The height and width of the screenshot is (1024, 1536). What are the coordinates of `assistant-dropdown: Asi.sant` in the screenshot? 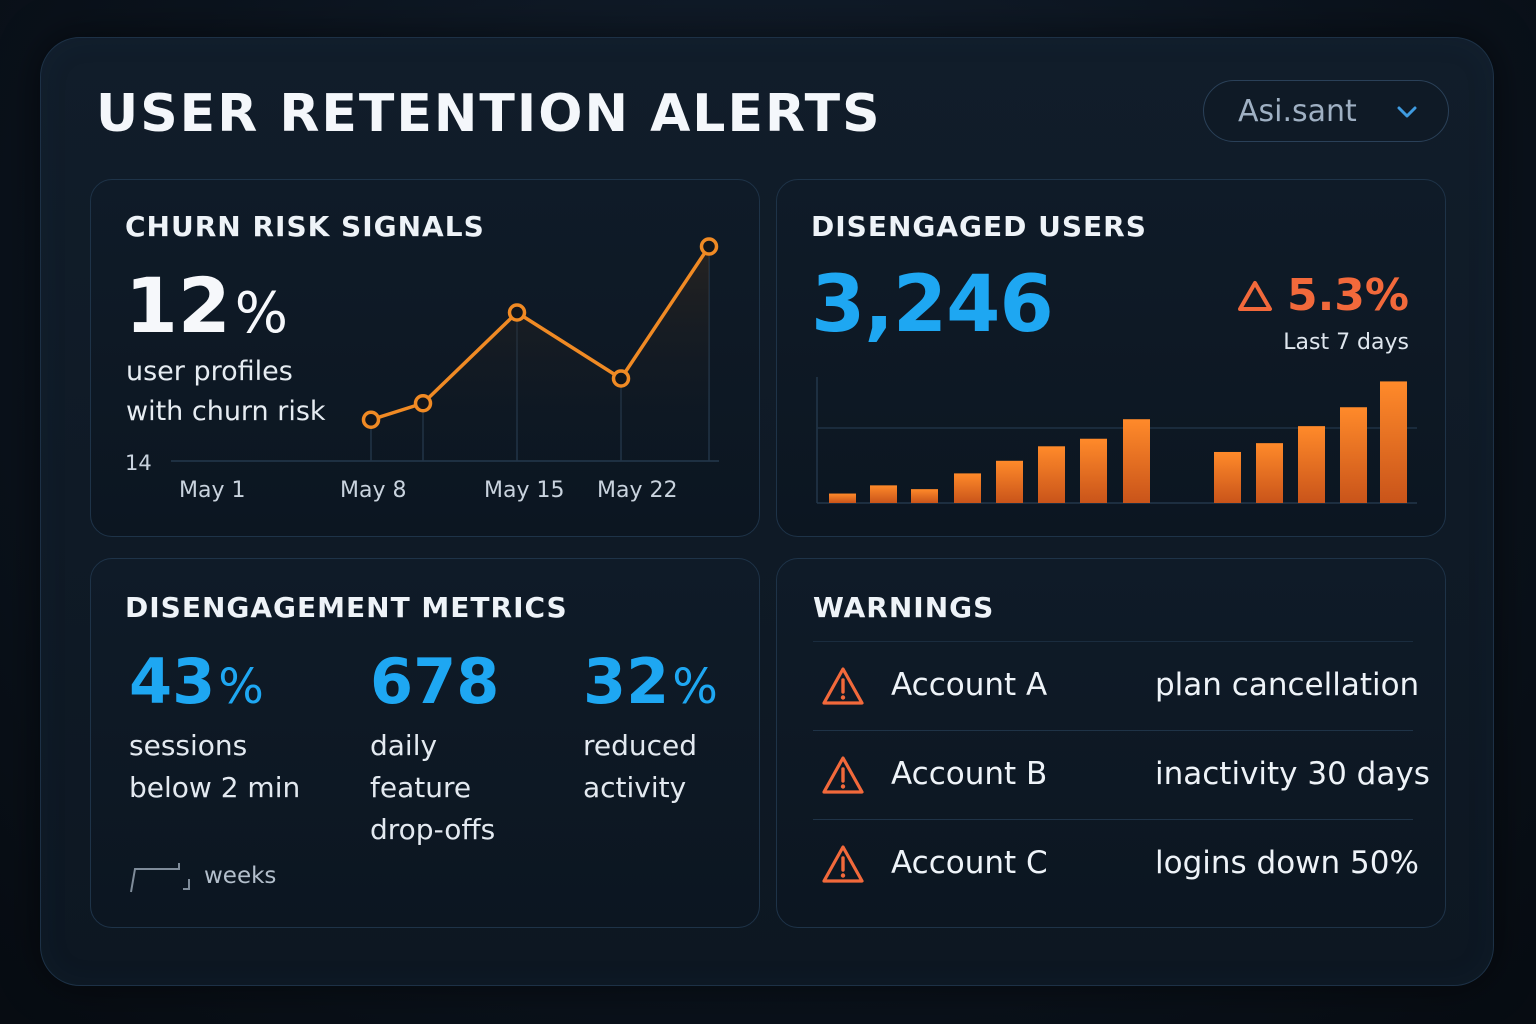 It's located at (1326, 111).